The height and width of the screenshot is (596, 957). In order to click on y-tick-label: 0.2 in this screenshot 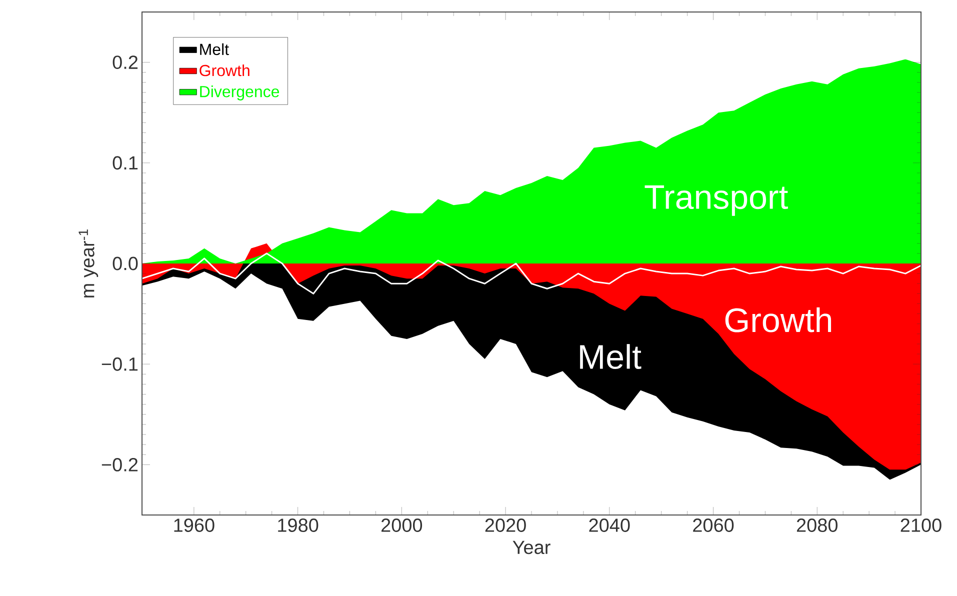, I will do `click(125, 63)`.